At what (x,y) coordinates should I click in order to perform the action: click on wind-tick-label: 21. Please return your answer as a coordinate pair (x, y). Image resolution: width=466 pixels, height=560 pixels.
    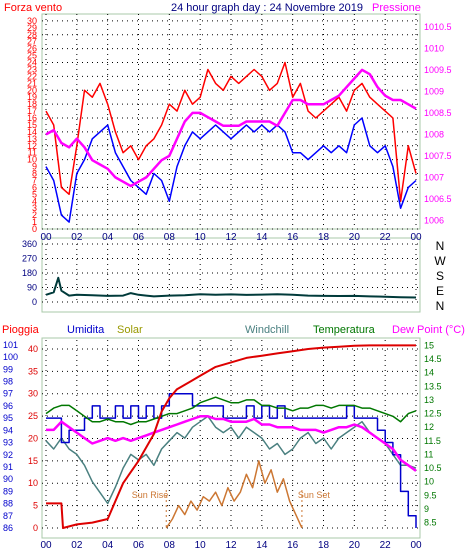
    Looking at the image, I should click on (32, 83).